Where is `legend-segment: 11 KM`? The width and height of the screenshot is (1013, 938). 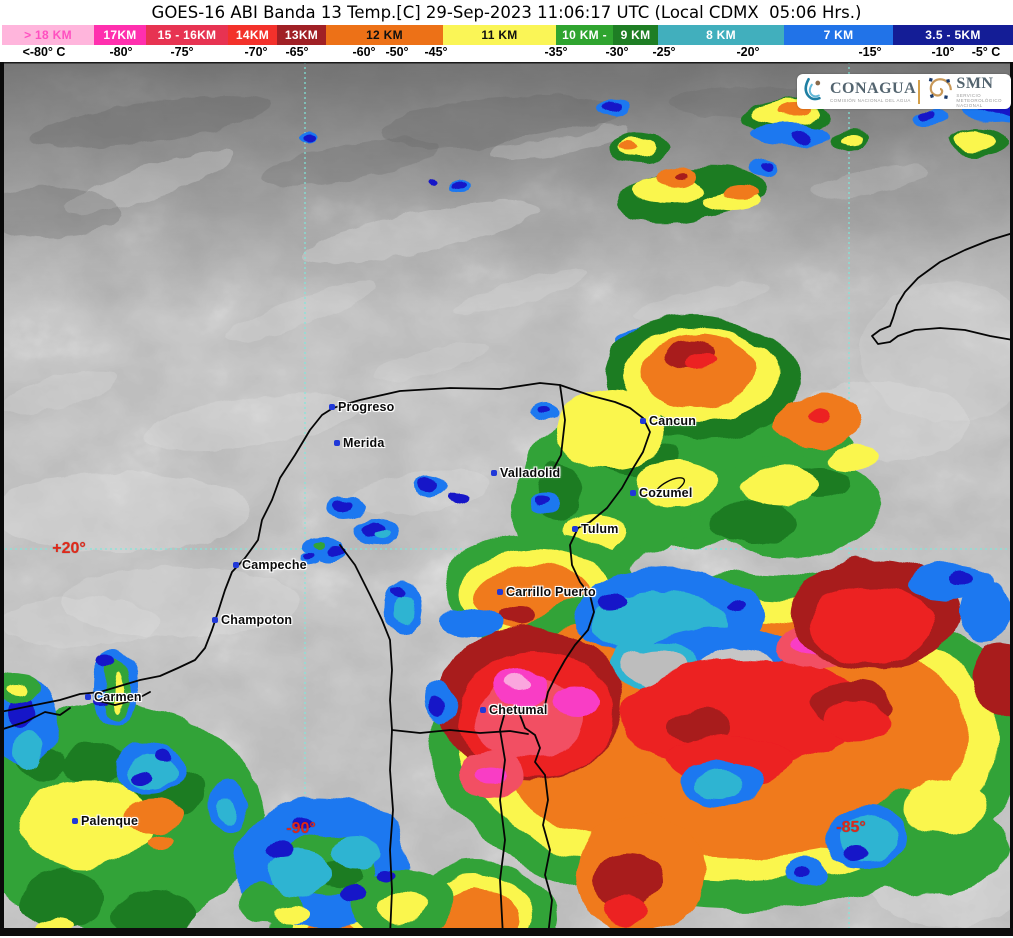
legend-segment: 11 KM is located at coordinates (499, 35).